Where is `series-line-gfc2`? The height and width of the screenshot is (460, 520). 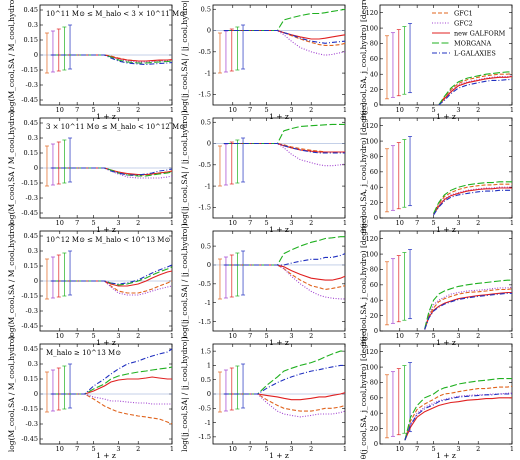 series-line-gfc2 is located at coordinates (111, 288).